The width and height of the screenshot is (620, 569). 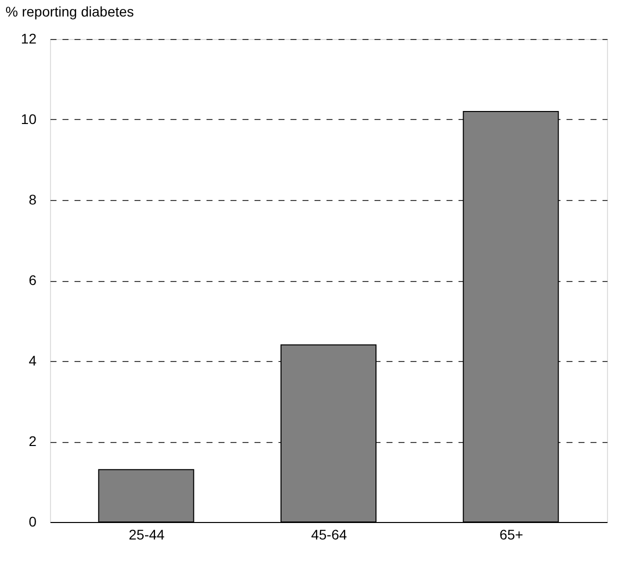 What do you see at coordinates (511, 534) in the screenshot?
I see `x-tick-label: 65+` at bounding box center [511, 534].